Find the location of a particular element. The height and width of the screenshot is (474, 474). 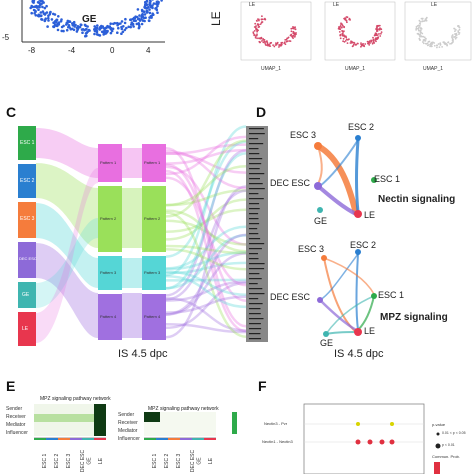

feature-plots-svg is located at coordinates (356, 31).